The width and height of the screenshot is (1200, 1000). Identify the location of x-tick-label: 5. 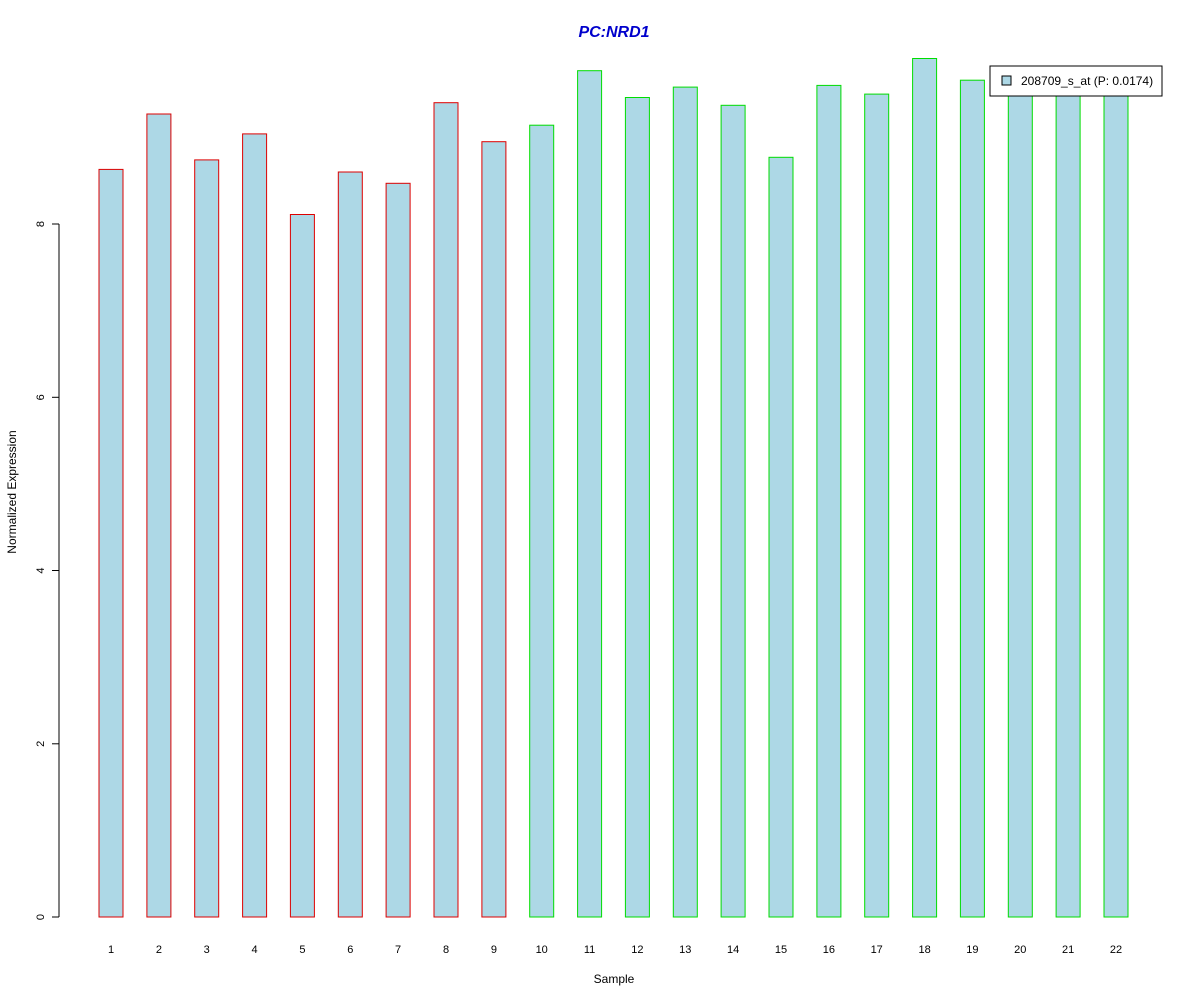
(302, 950).